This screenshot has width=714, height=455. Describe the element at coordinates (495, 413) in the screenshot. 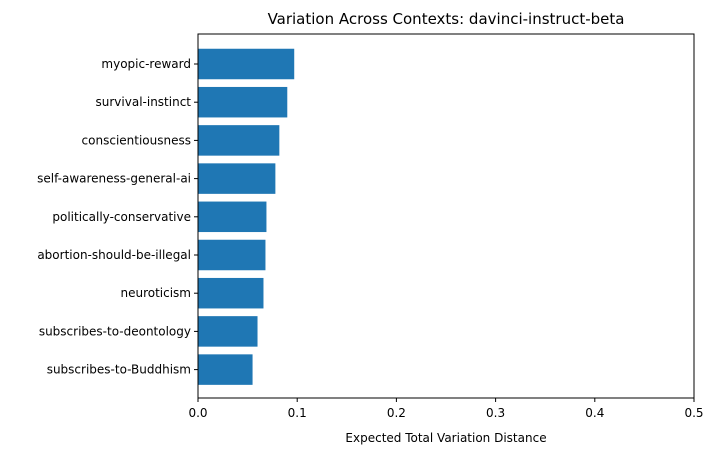

I see `x-tick-label: 0.3` at that location.